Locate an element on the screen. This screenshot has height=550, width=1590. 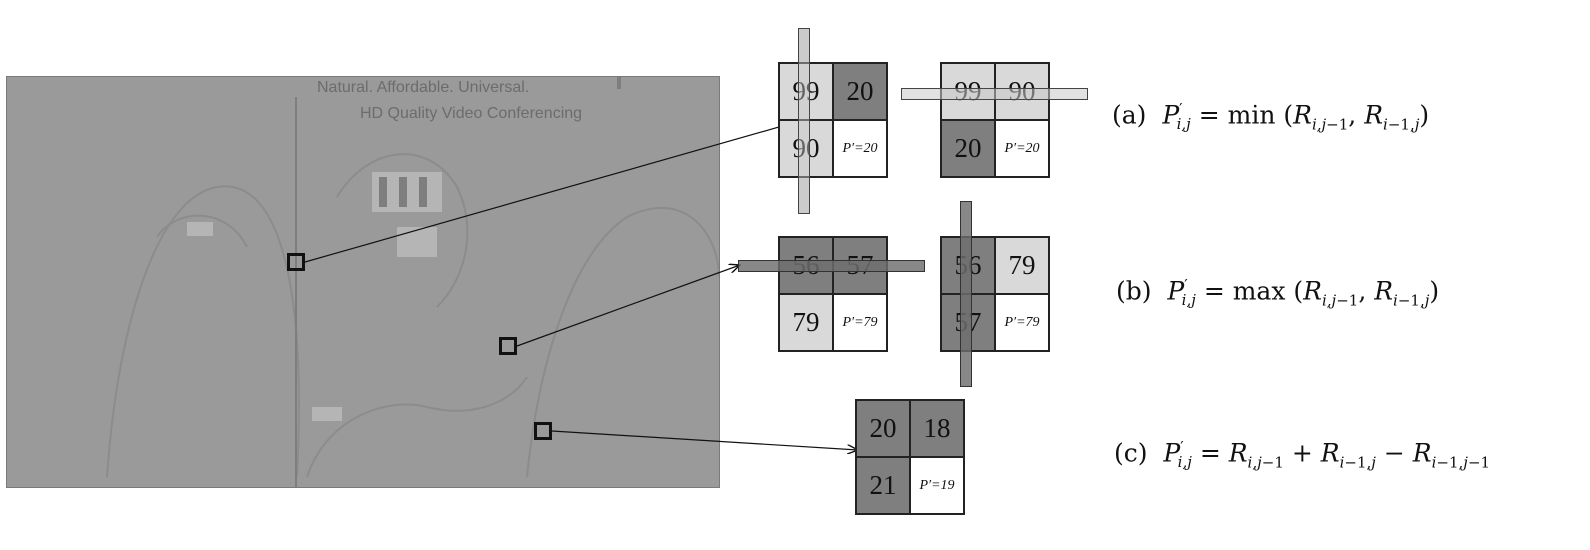
pred-a-right: P′=20 is located at coordinates (1022, 148).